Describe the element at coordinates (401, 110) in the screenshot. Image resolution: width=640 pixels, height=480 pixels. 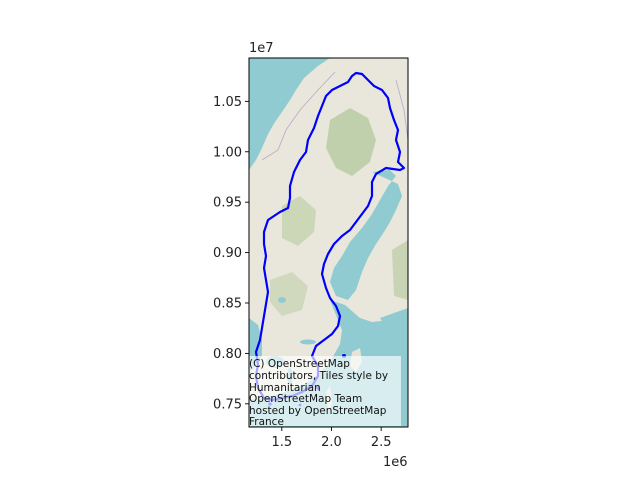
I see `finland-border-line` at that location.